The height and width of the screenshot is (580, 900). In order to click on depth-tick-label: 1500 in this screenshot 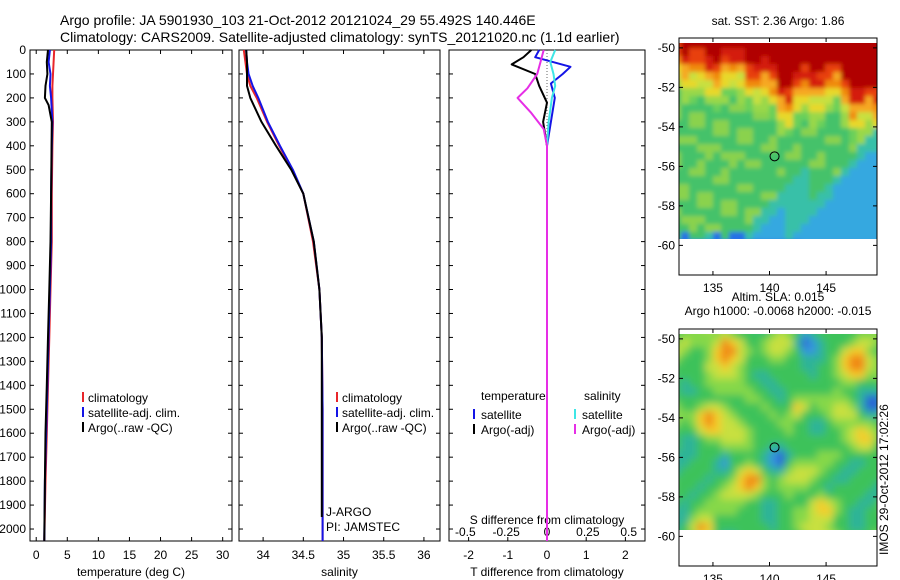, I will do `click(13, 409)`.